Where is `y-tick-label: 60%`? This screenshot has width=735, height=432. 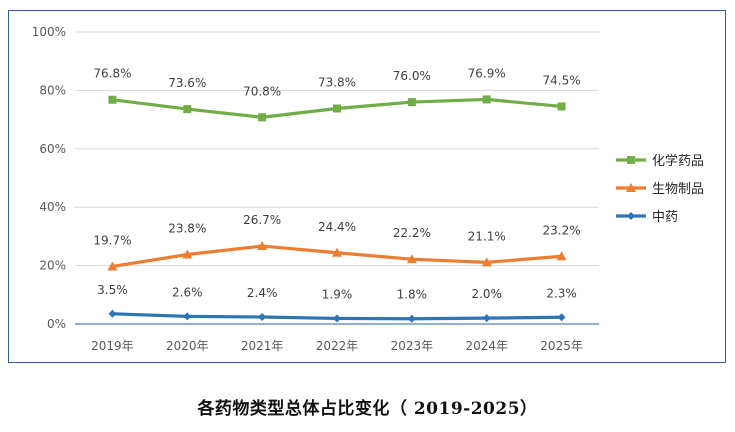 y-tick-label: 60% is located at coordinates (52, 149).